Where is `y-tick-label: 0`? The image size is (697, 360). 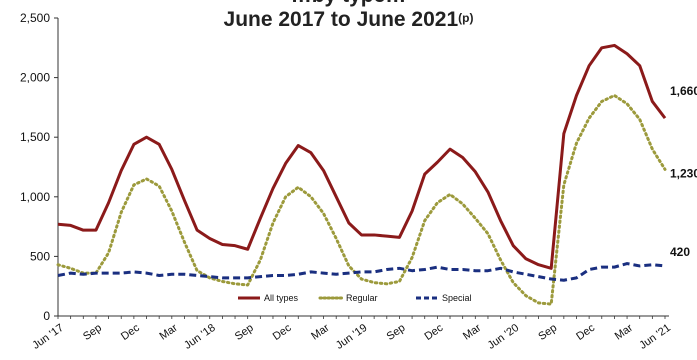
y-tick-label: 0 is located at coordinates (46, 316).